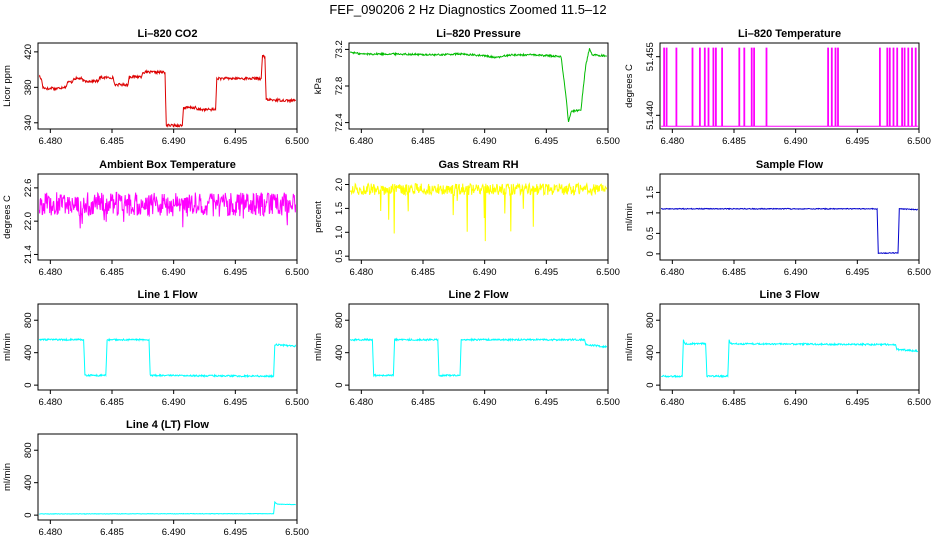 This screenshot has width=936, height=540. What do you see at coordinates (478, 165) in the screenshot?
I see `panel-title: Gas Stream RH` at bounding box center [478, 165].